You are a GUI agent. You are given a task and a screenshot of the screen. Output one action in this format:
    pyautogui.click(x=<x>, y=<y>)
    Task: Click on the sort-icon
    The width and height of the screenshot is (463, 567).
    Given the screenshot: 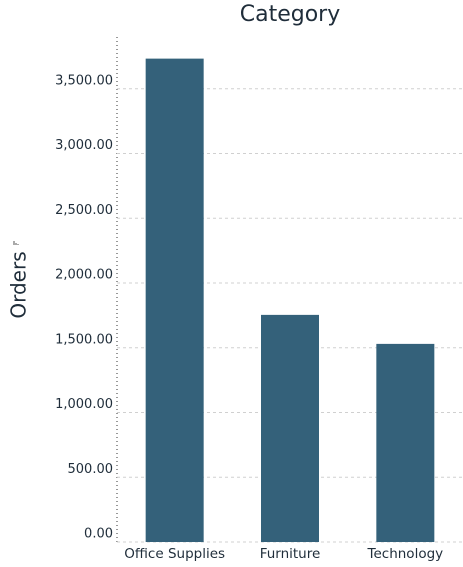 What is the action you would take?
    pyautogui.click(x=16, y=243)
    